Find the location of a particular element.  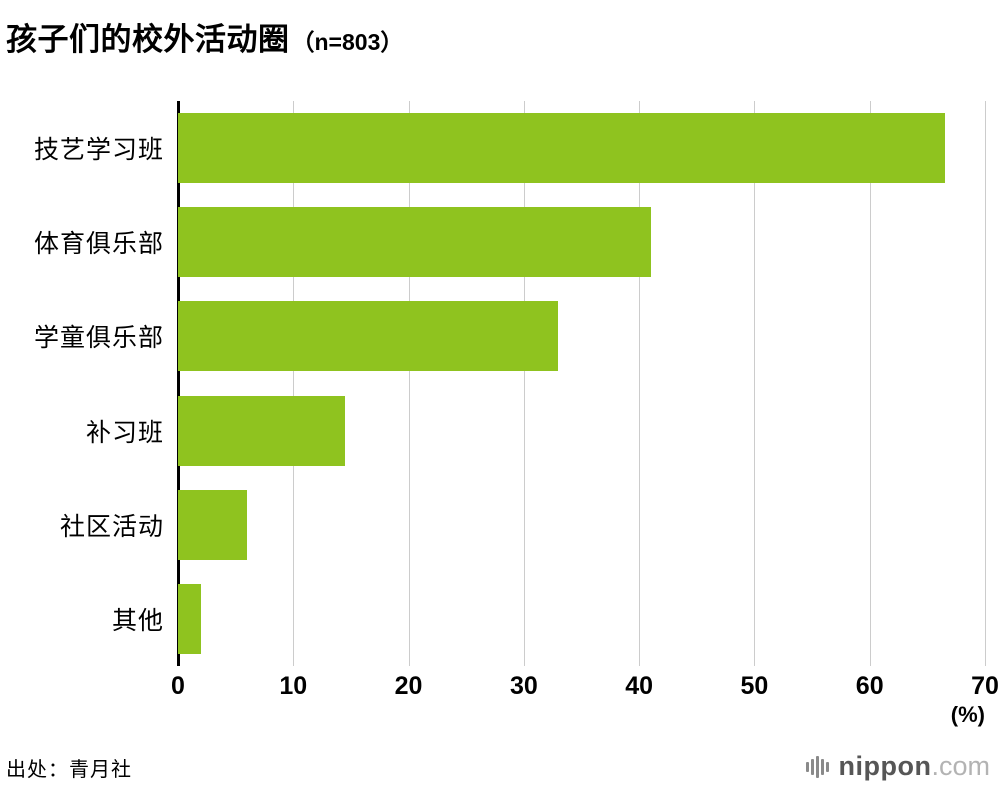

tick-label: 40 is located at coordinates (639, 686).